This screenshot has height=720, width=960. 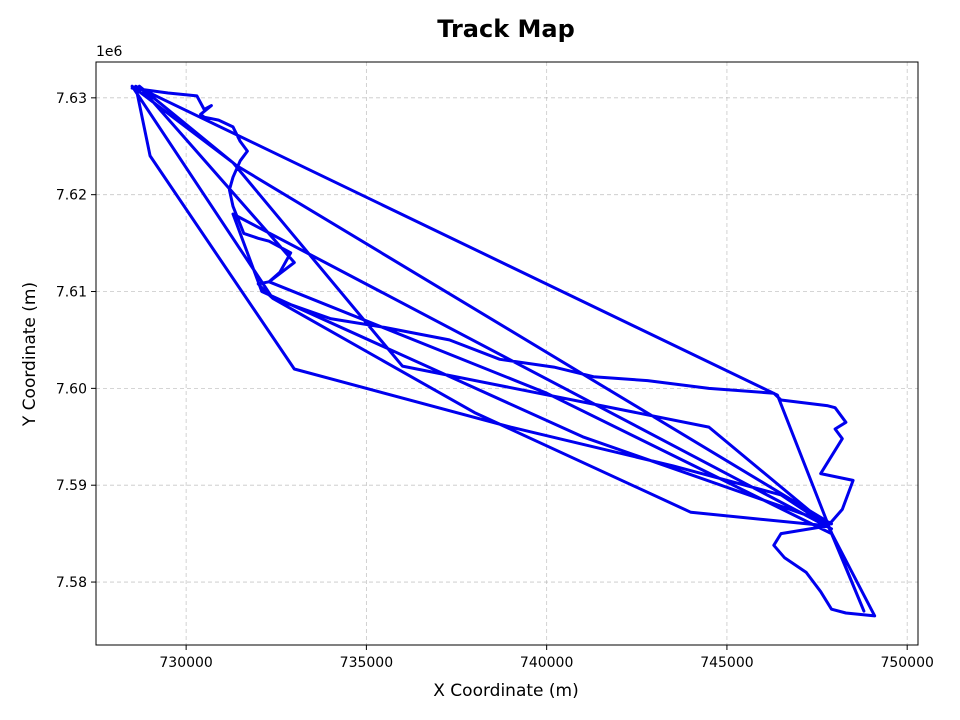 I want to click on y-axis-ticks: 7.58 7.59 7.60 7.61 7.62 7.63, so click(x=76, y=341).